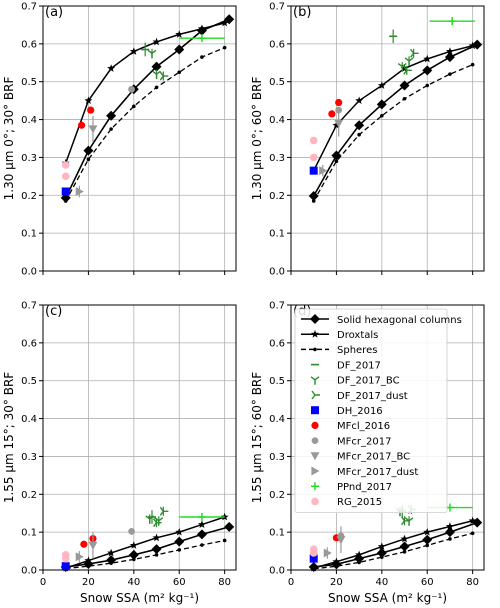 This screenshot has width=500, height=608. Describe the element at coordinates (381, 582) in the screenshot. I see `x-tick-label: 40` at that location.